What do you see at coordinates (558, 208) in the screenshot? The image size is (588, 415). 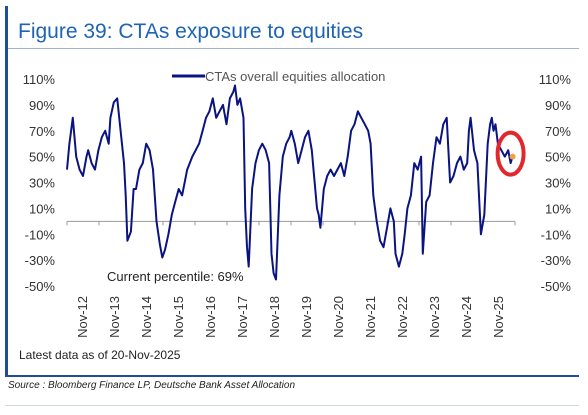 I see `y-tick-label-right: 10%` at bounding box center [558, 208].